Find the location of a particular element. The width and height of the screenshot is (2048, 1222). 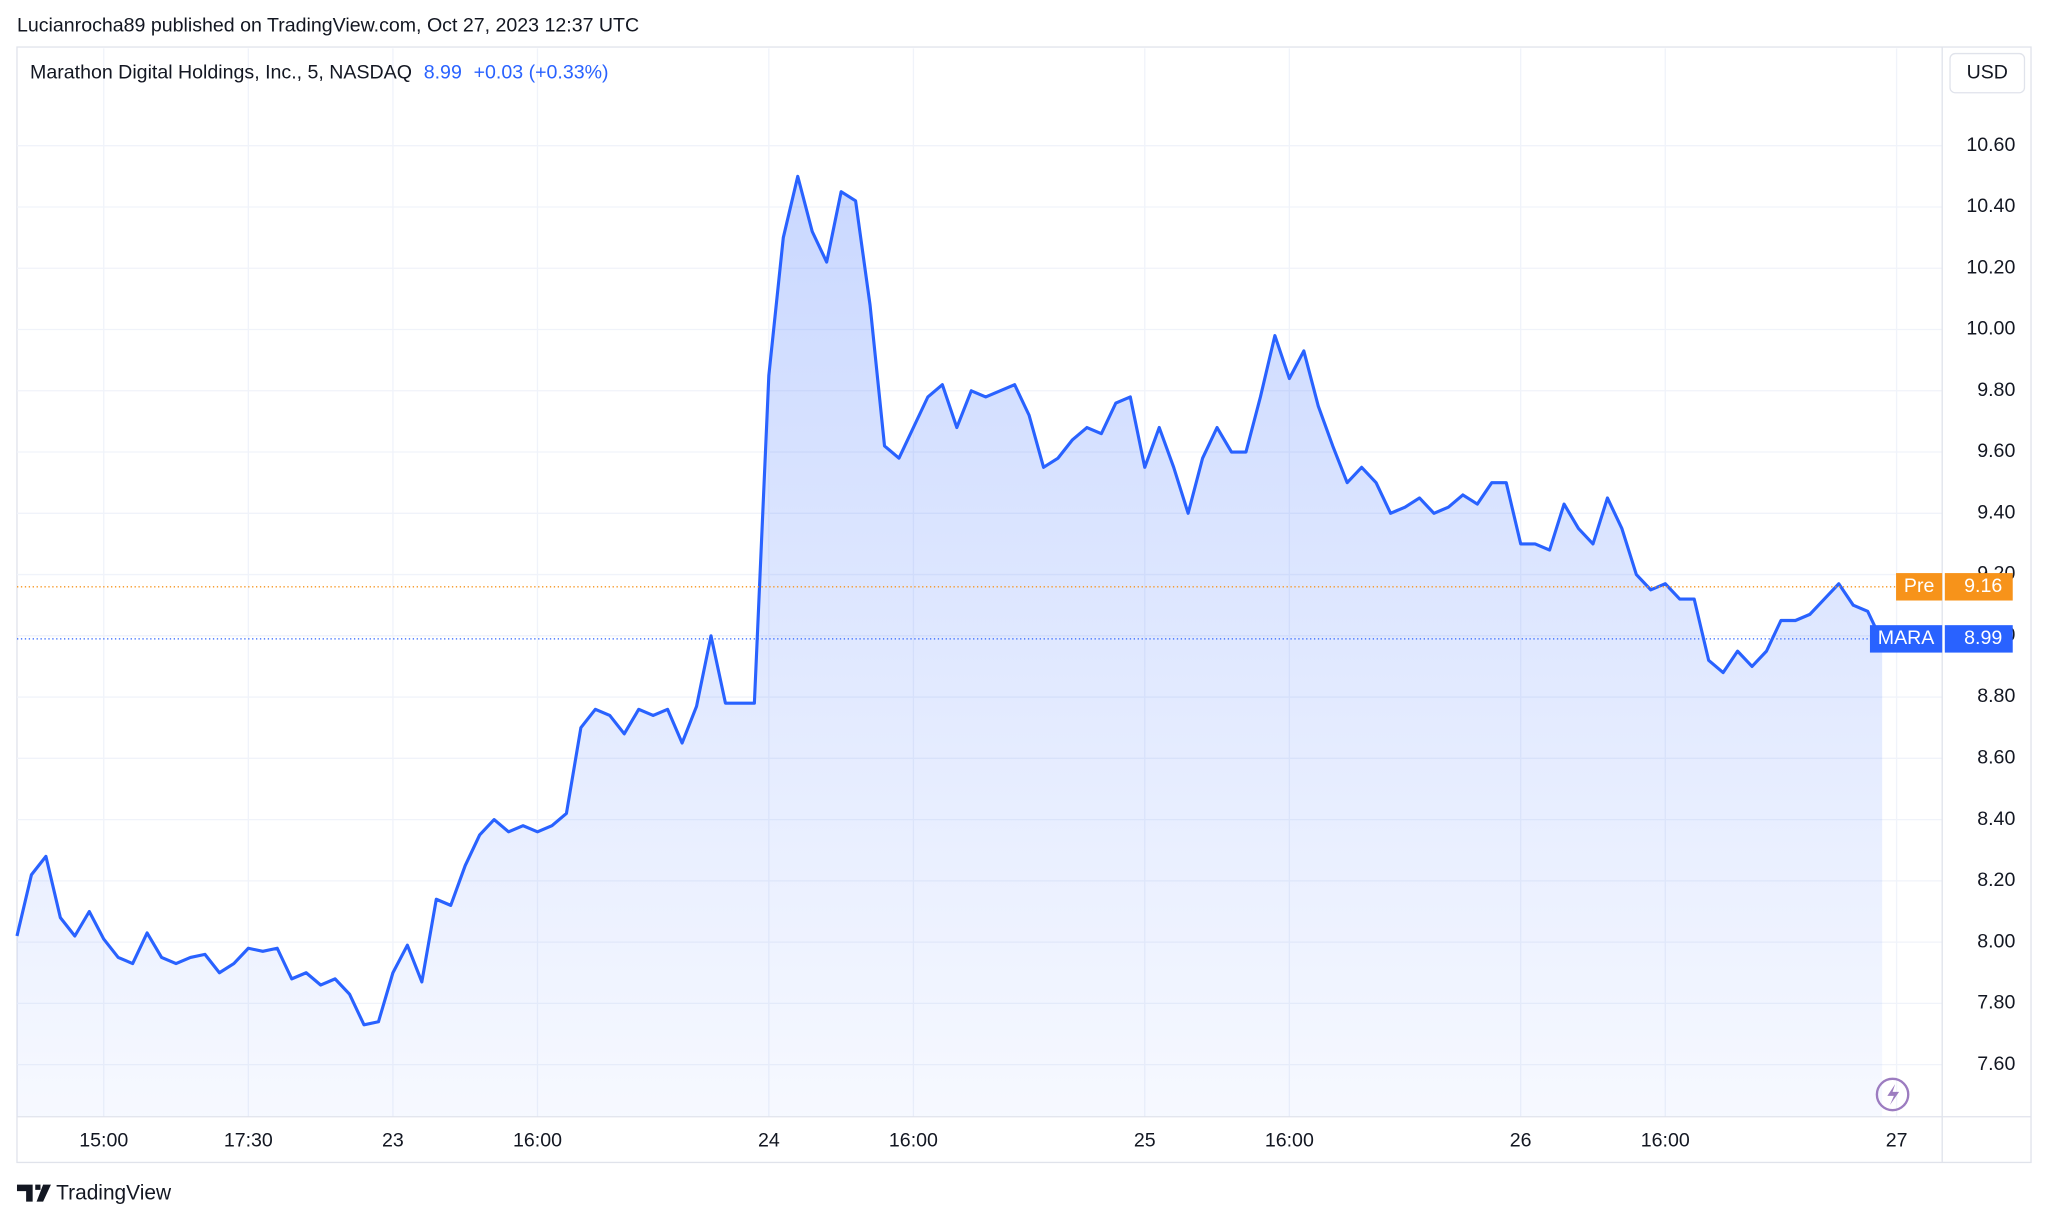

y-tick-label: 9.40 is located at coordinates (1996, 512).